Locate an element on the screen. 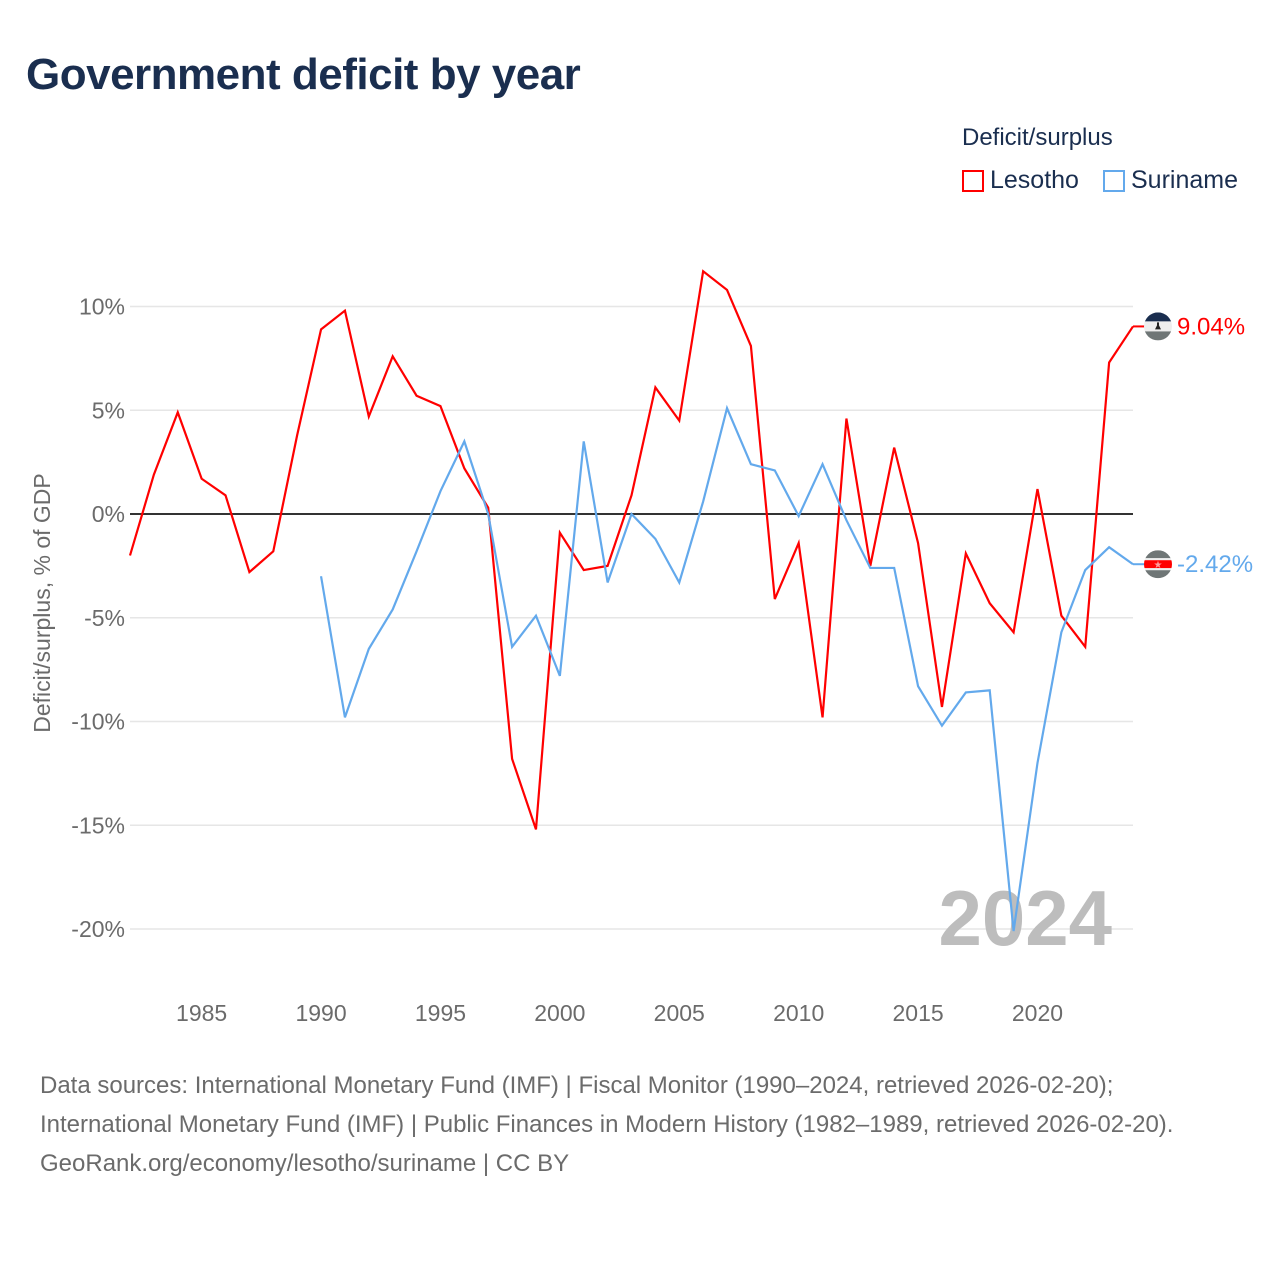  x-tick-label: 1990 is located at coordinates (320, 1013).